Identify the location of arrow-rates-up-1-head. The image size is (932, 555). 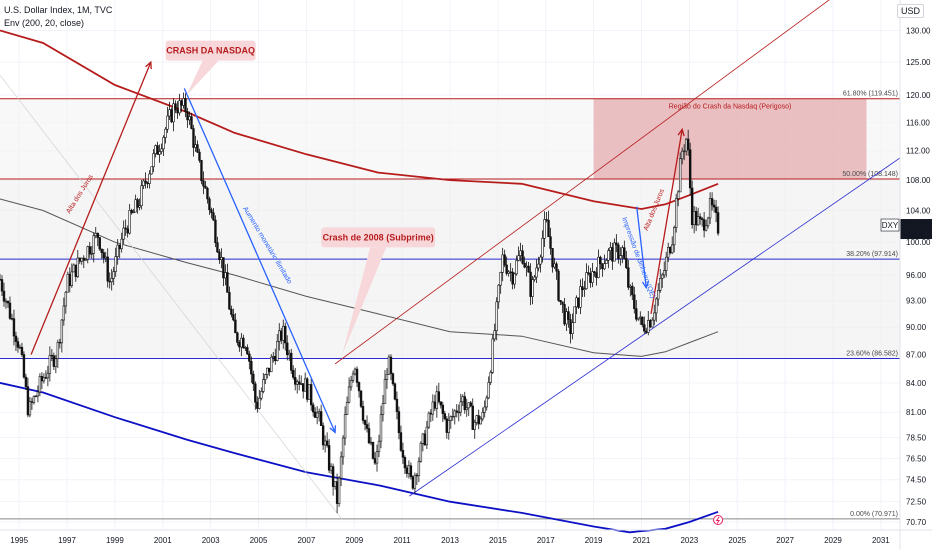
(148, 65).